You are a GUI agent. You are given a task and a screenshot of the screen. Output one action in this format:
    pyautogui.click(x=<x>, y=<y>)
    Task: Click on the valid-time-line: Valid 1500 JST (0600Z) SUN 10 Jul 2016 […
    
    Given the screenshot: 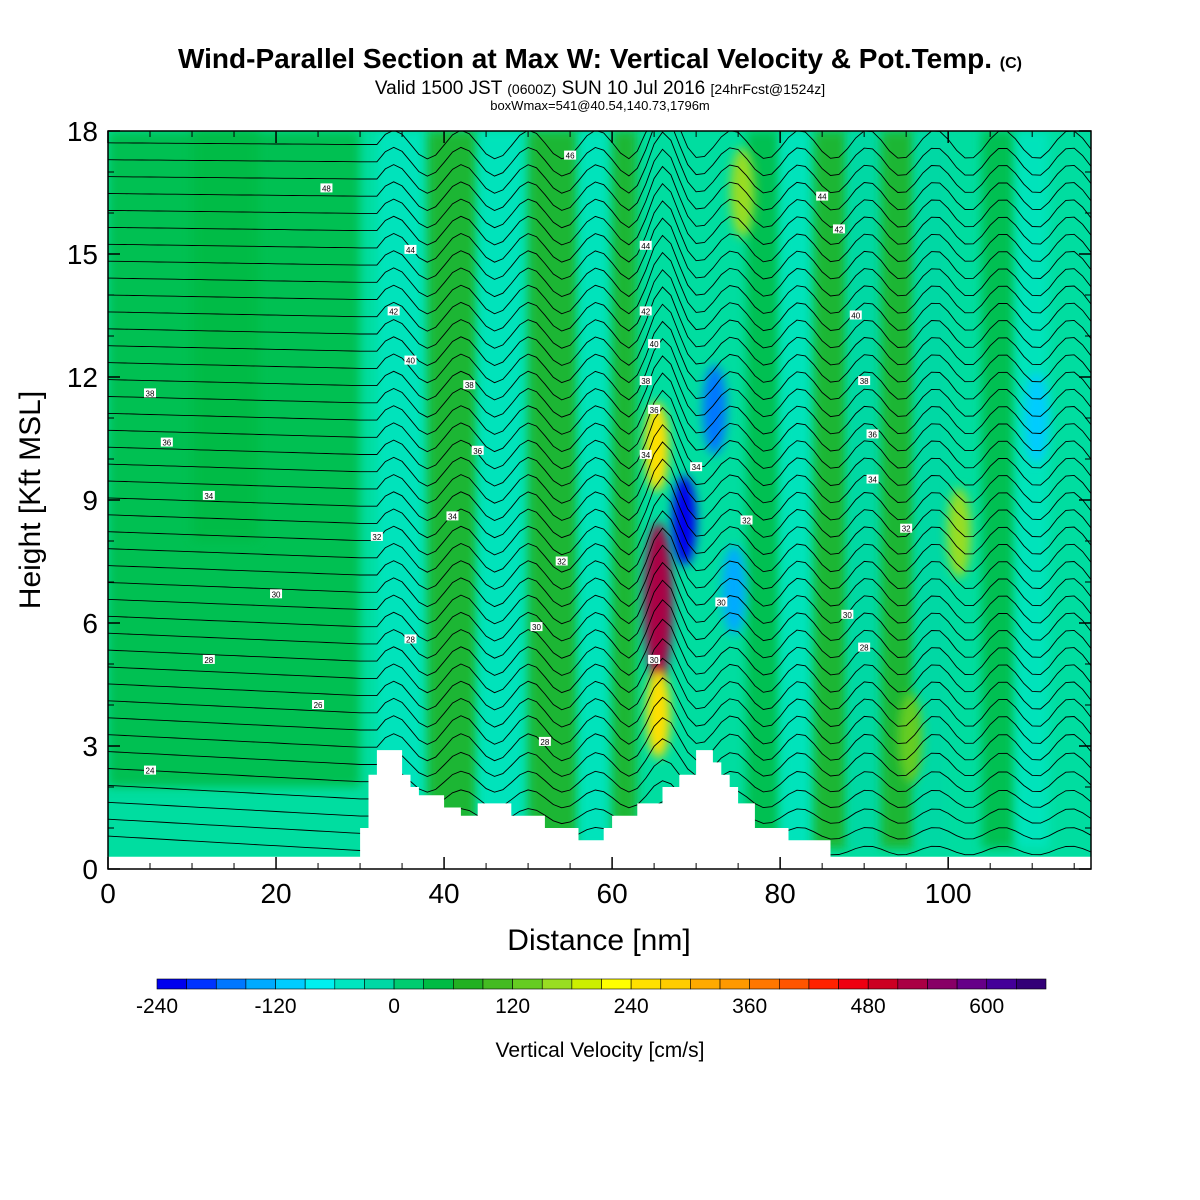 What is the action you would take?
    pyautogui.click(x=600, y=89)
    